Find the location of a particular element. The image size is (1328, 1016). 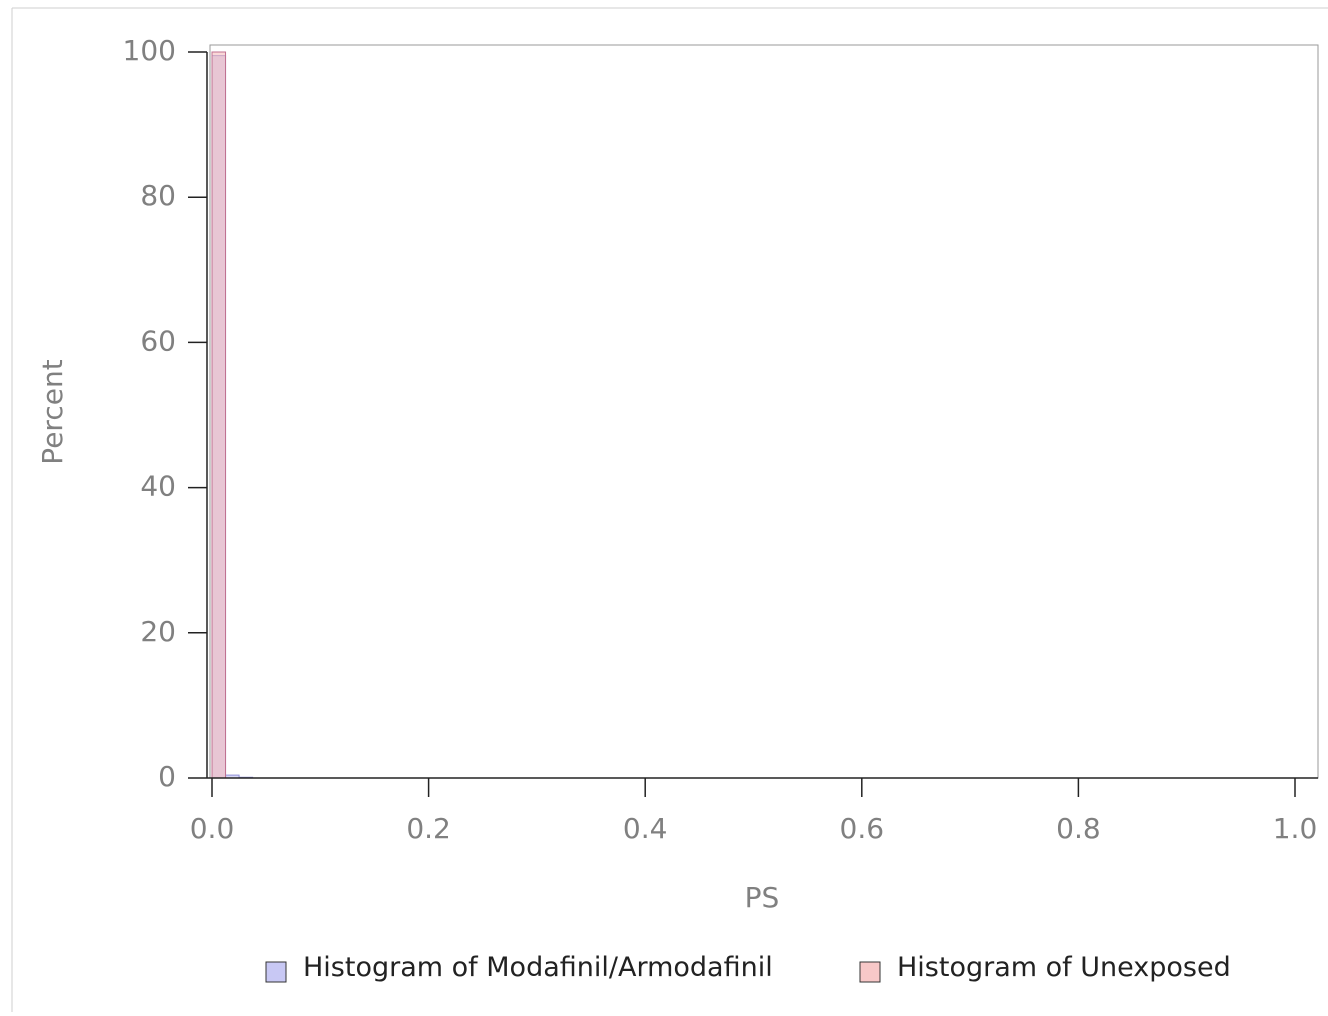

x-tick-label: 0.6 is located at coordinates (862, 828).